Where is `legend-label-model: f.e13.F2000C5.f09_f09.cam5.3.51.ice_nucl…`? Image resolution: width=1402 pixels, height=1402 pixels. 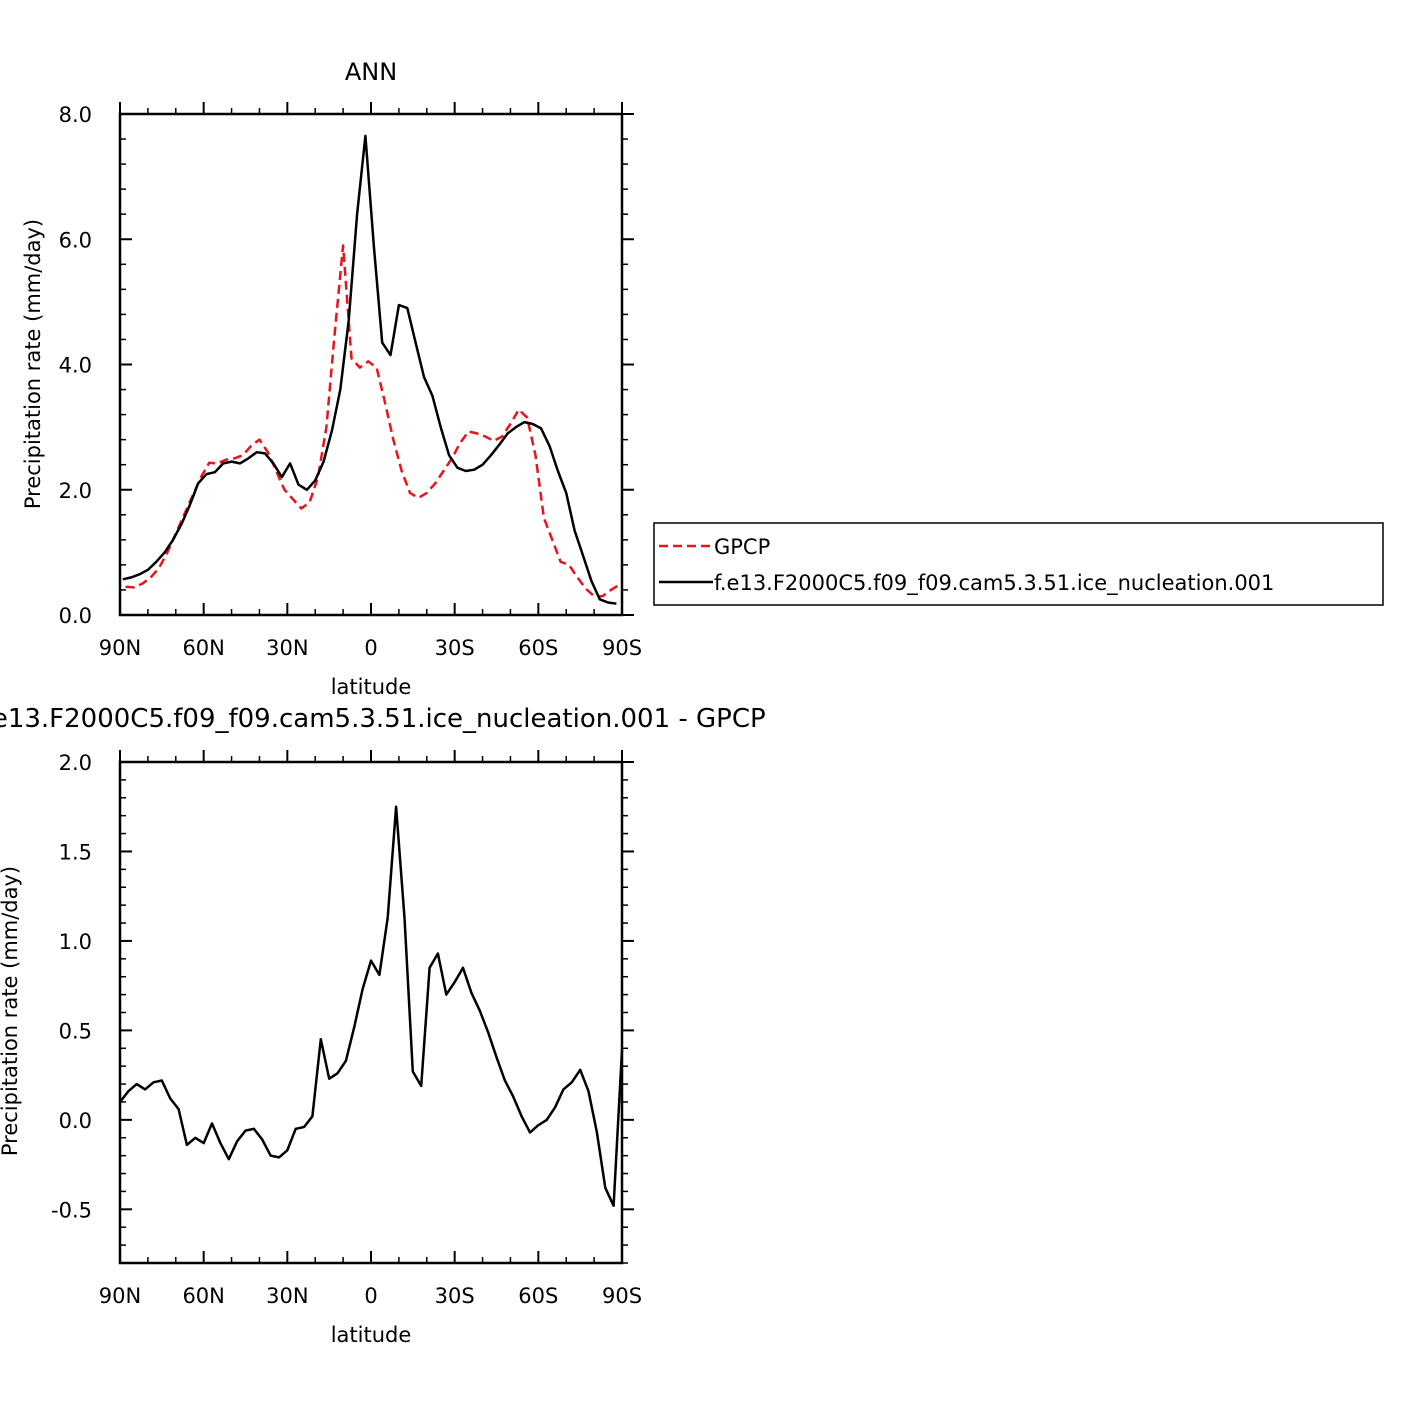
legend-label-model: f.e13.F2000C5.f09_f09.cam5.3.51.ice_nucl… is located at coordinates (994, 583).